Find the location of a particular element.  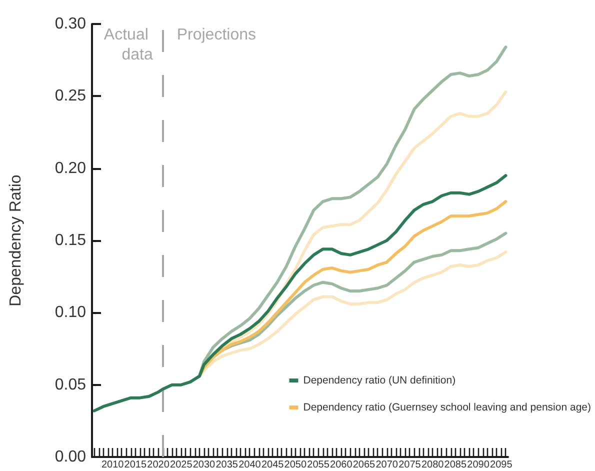

x-tick-label: 2065 is located at coordinates (364, 465).